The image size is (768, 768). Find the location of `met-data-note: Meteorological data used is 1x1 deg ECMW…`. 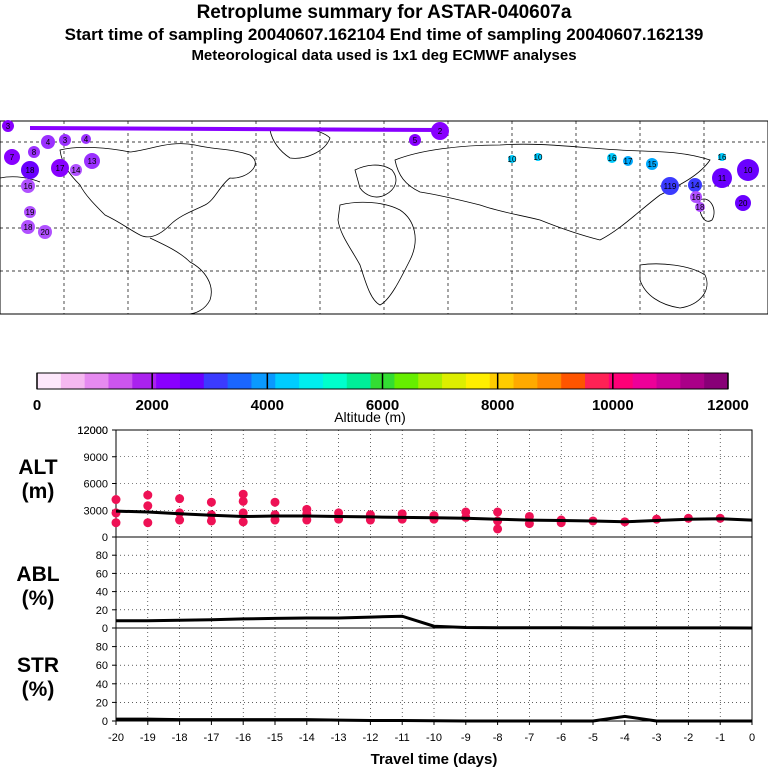

met-data-note: Meteorological data used is 1x1 deg ECMW… is located at coordinates (384, 55).